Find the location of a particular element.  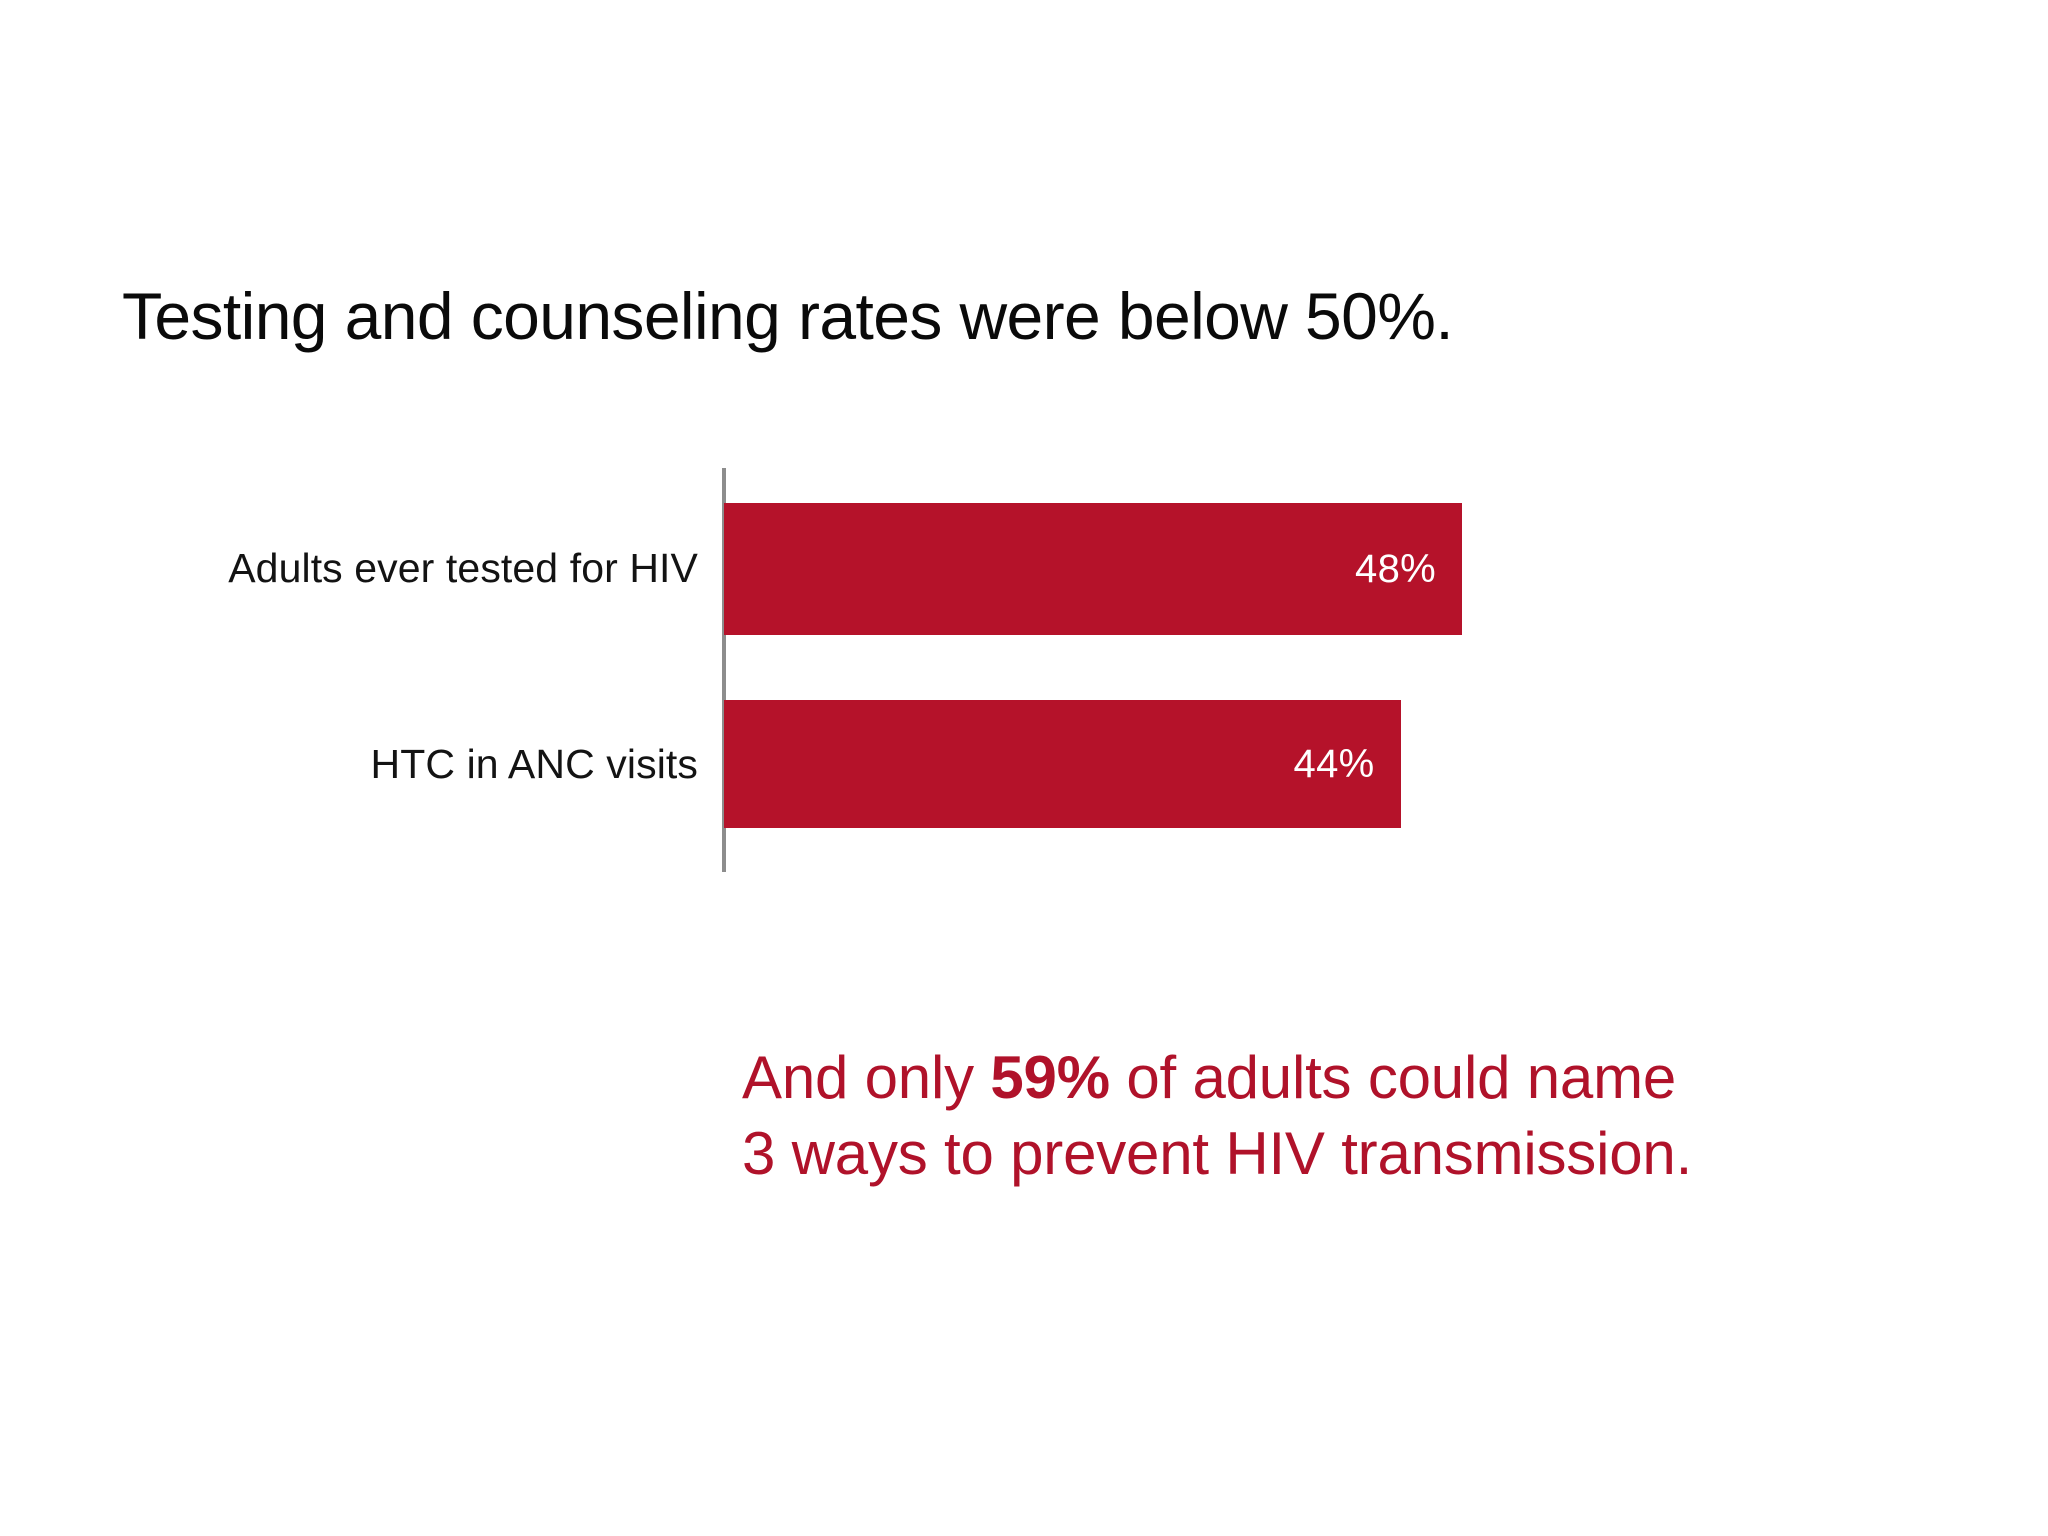

chart-data-label: 44% is located at coordinates (1334, 764).